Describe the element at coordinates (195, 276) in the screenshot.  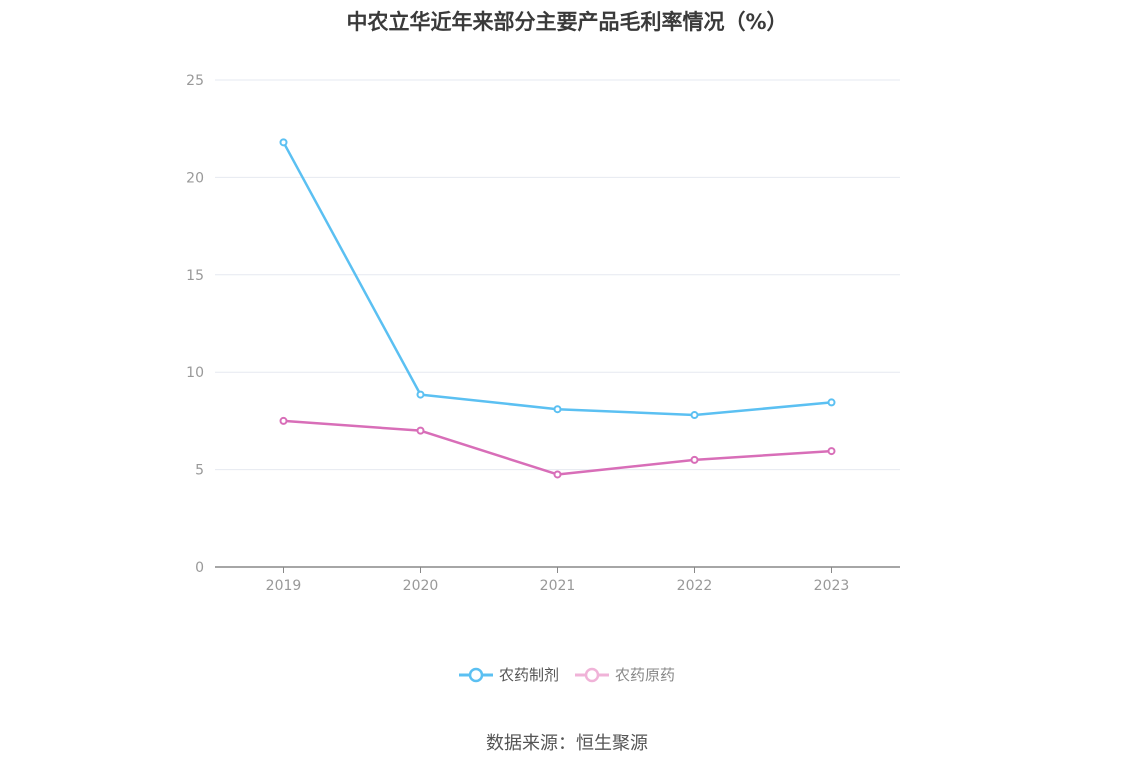
I see `y-tick-label: 15` at that location.